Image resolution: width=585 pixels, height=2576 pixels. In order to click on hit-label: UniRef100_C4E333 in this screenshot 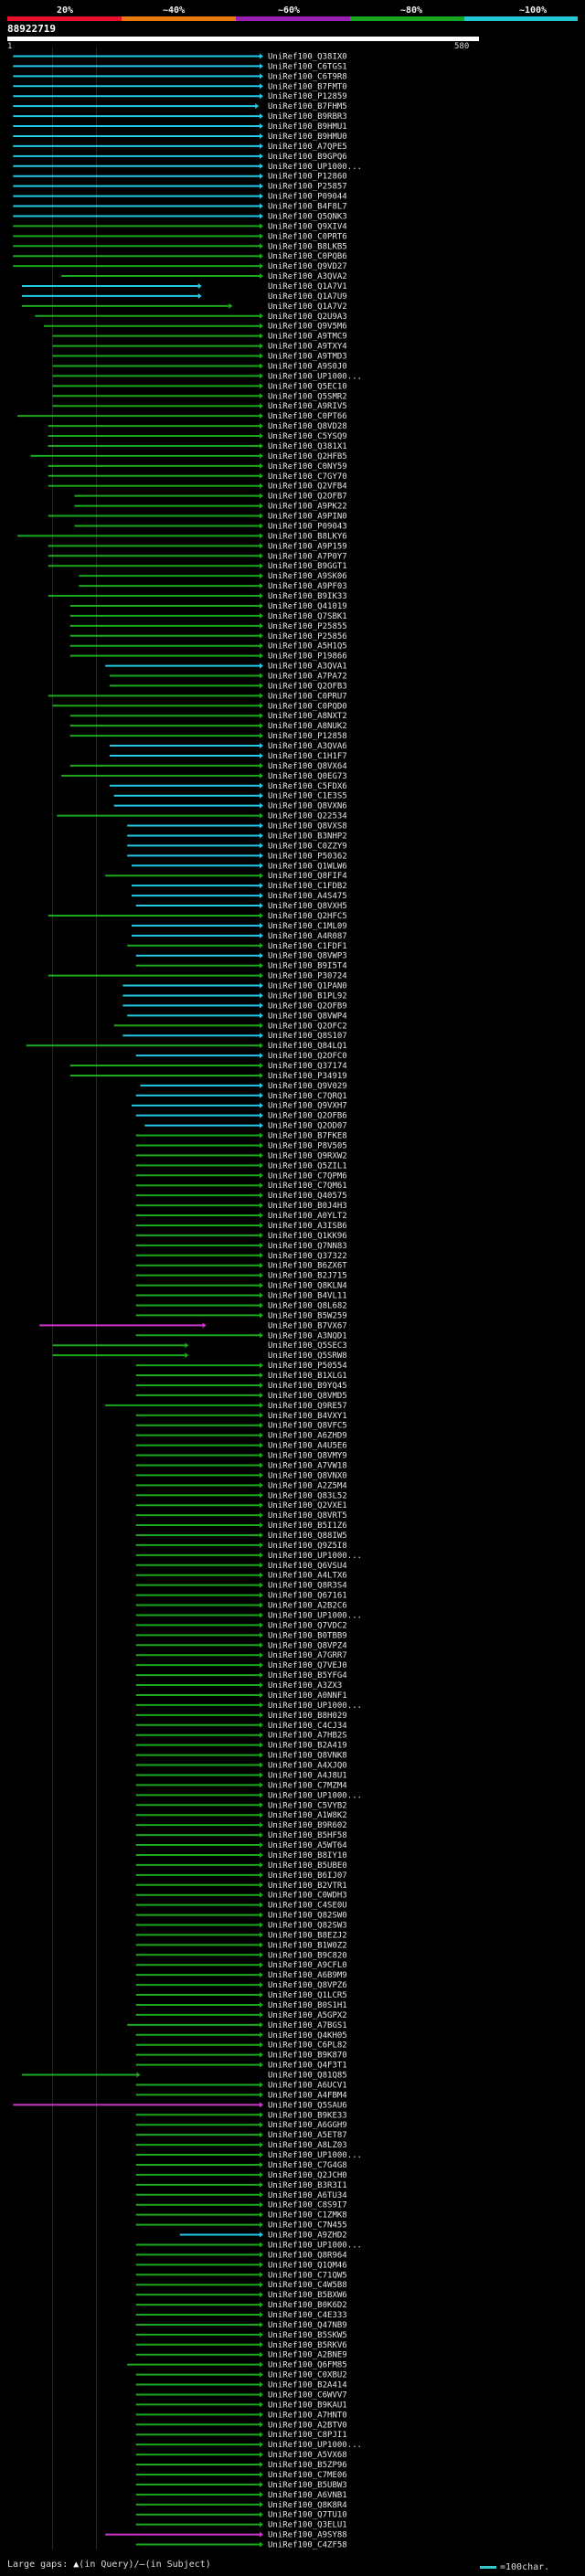, I will do `click(308, 2315)`.